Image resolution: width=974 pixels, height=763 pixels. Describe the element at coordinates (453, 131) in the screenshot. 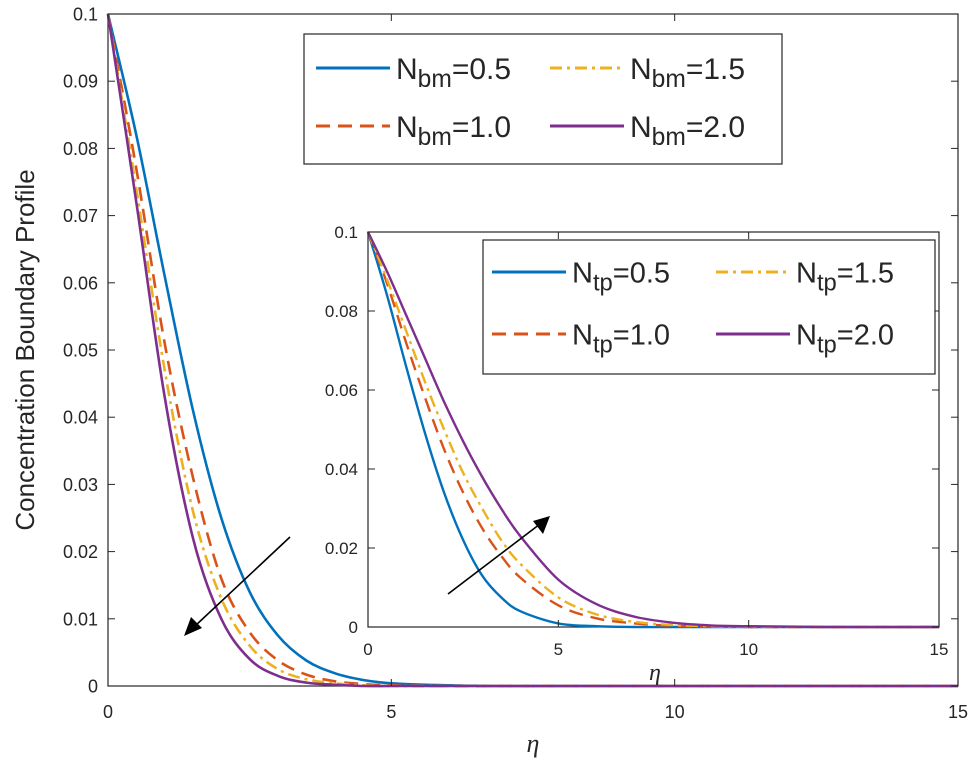

I see `legend-entry: Nbm=1.0` at that location.